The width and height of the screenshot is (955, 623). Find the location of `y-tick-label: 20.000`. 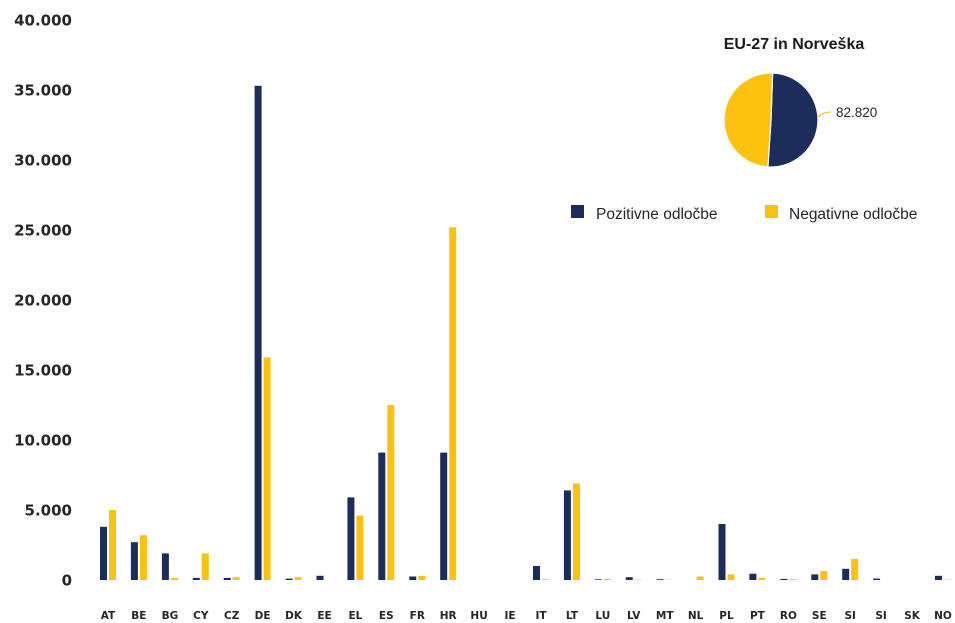

y-tick-label: 20.000 is located at coordinates (43, 301).